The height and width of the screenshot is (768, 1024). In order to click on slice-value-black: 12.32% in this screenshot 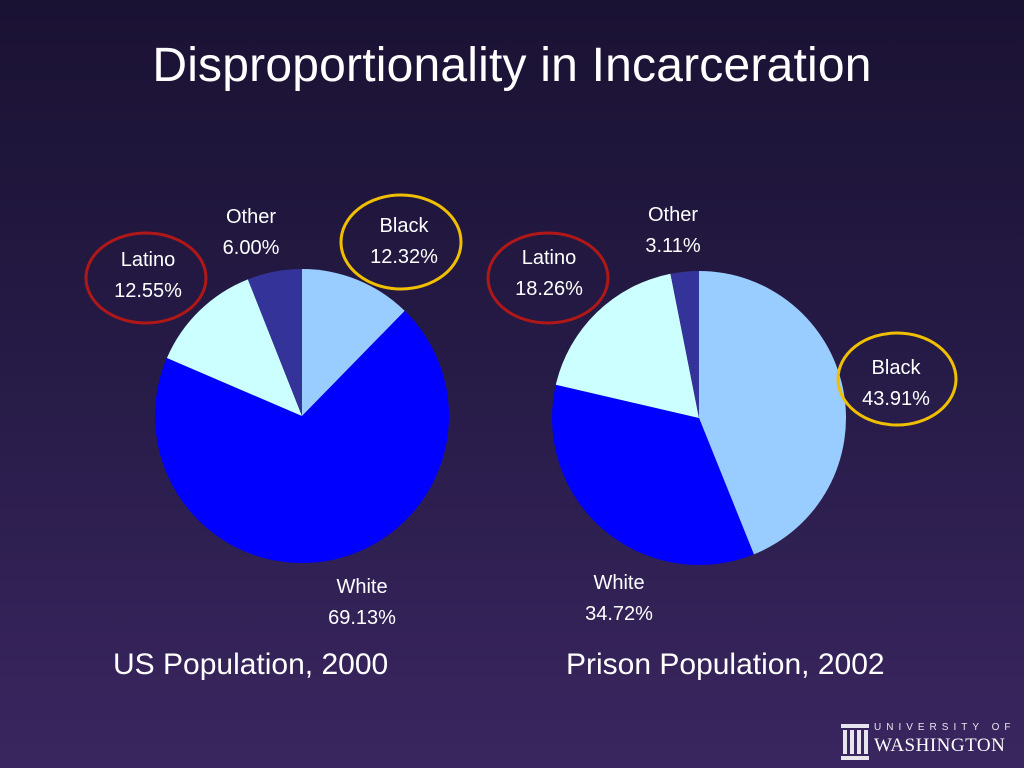, I will do `click(404, 257)`.